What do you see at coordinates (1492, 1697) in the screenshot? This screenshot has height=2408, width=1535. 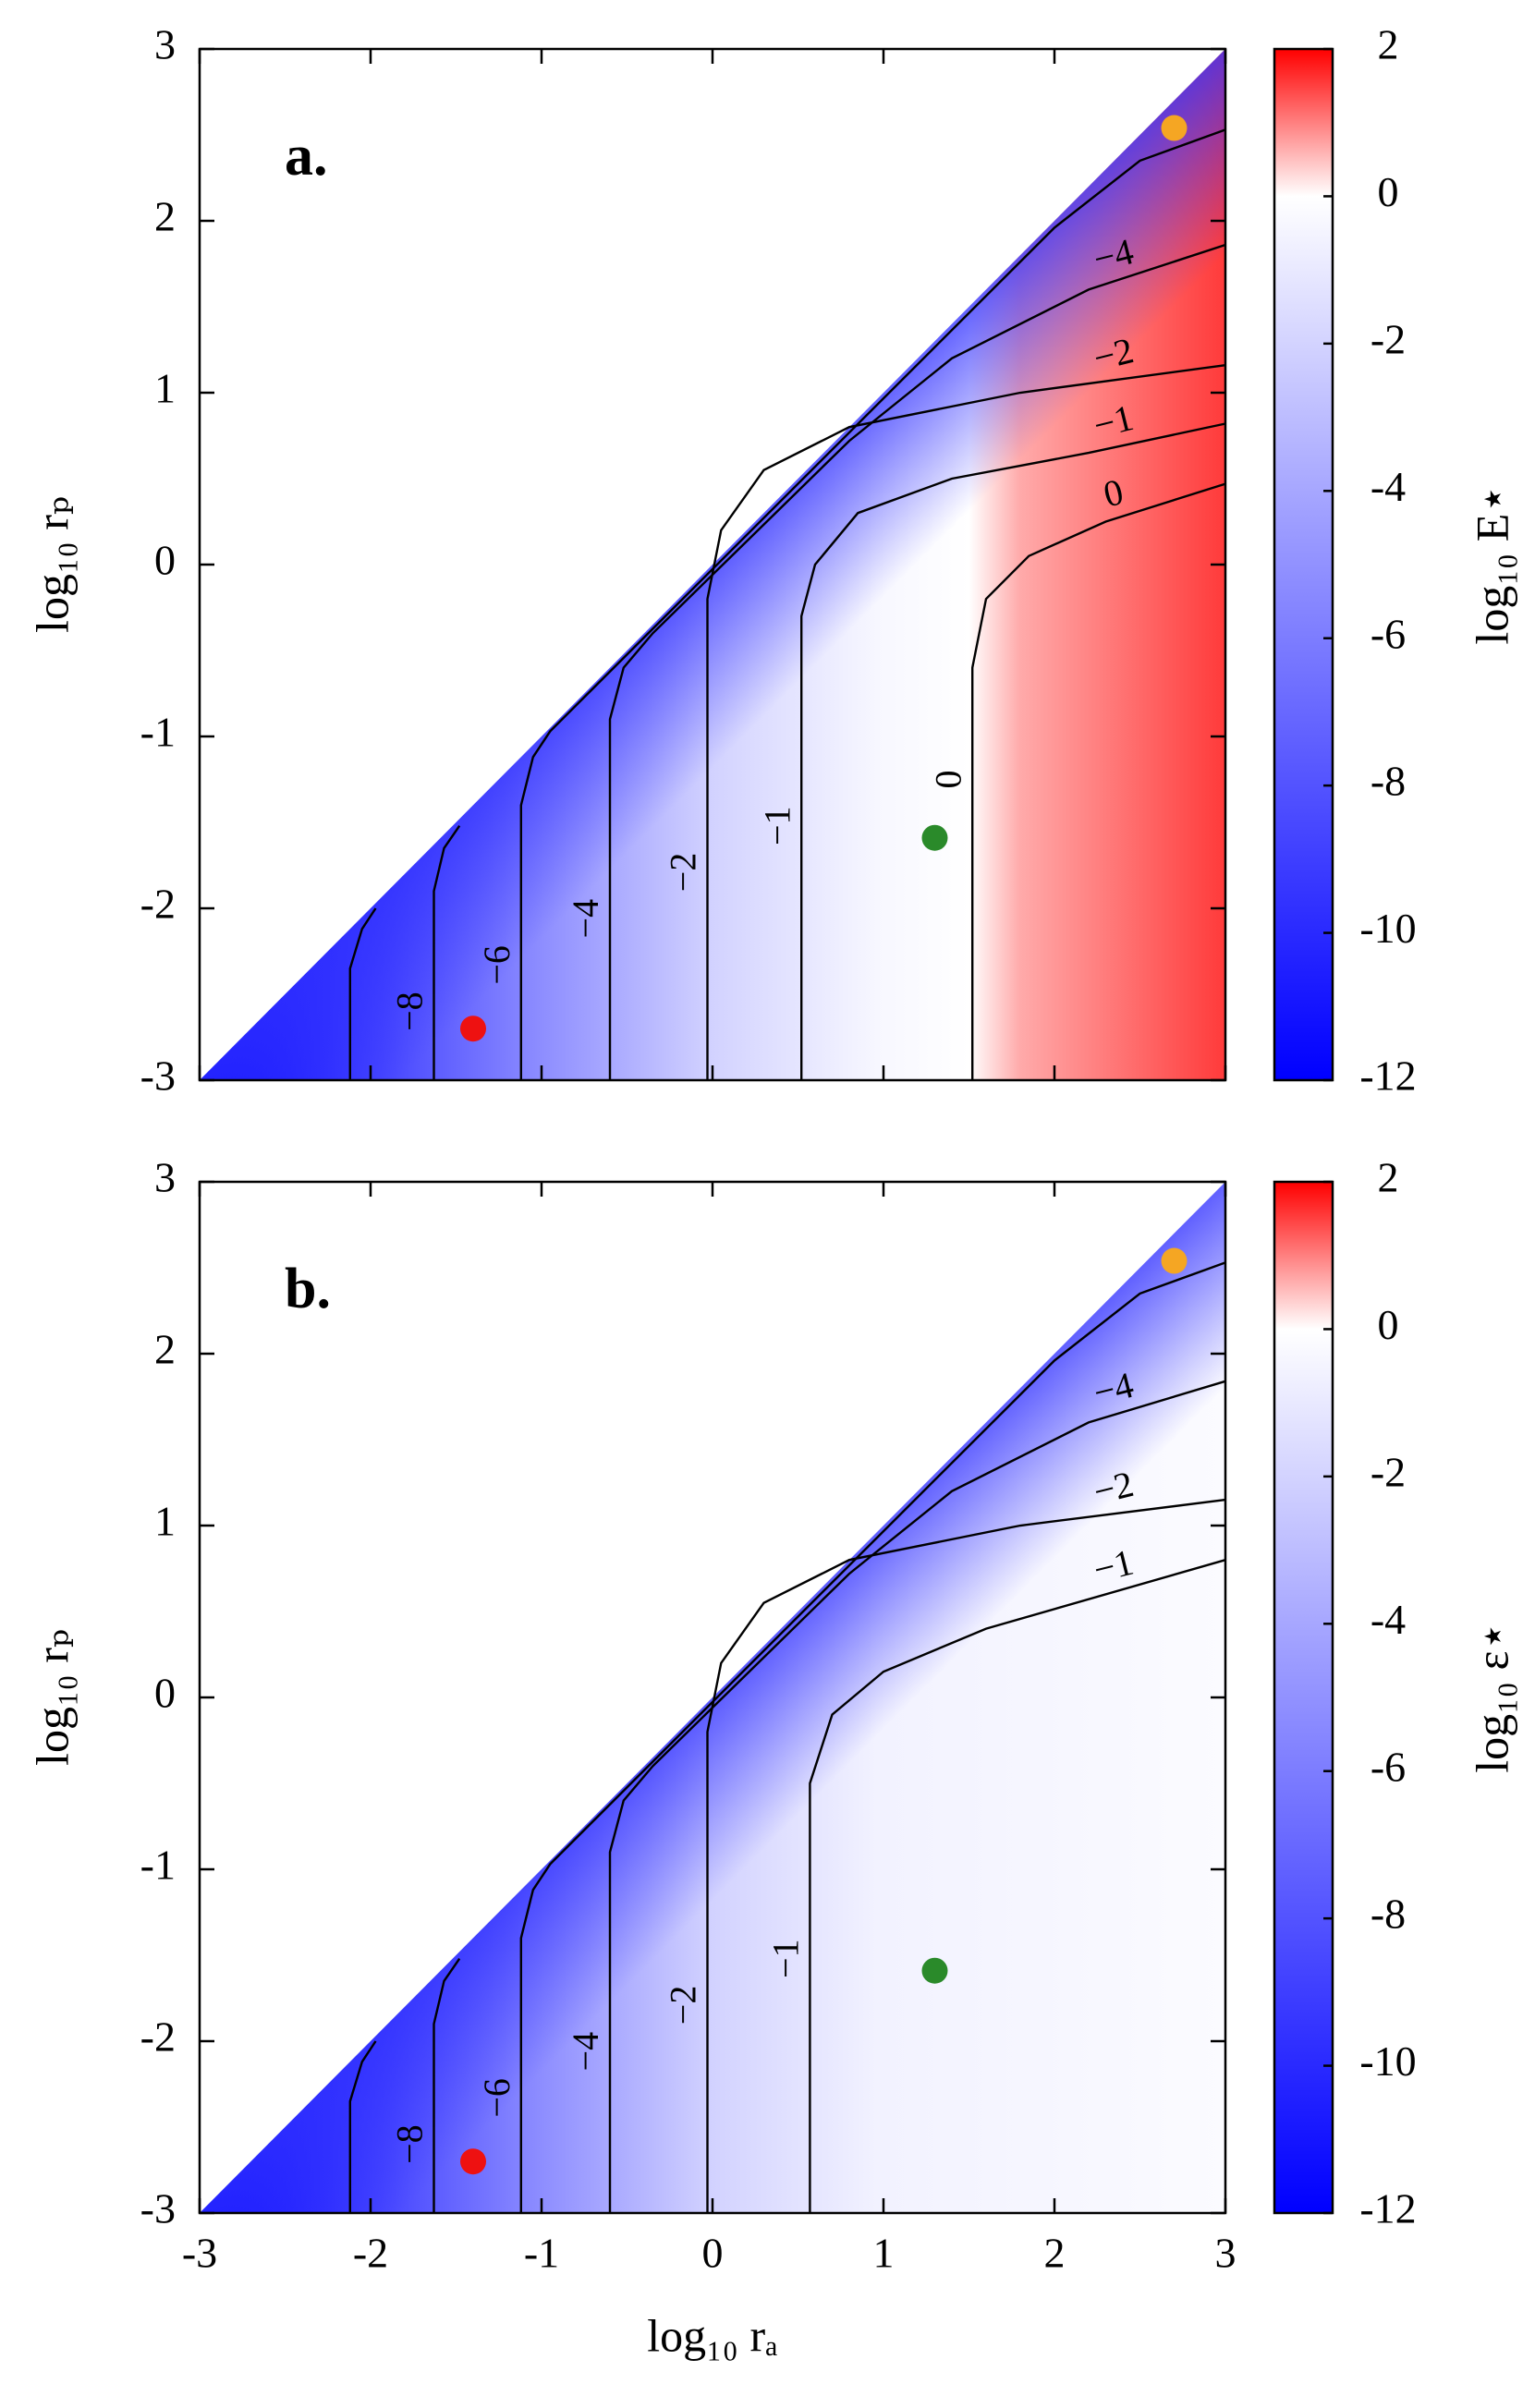 I see `colorbar-label: log₁₀ ε⋆` at bounding box center [1492, 1697].